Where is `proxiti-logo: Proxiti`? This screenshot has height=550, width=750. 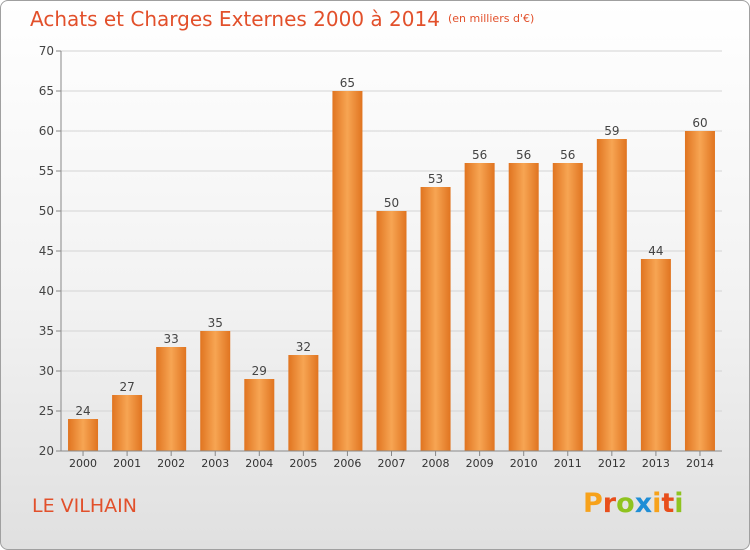
proxiti-logo: Proxiti is located at coordinates (633, 503).